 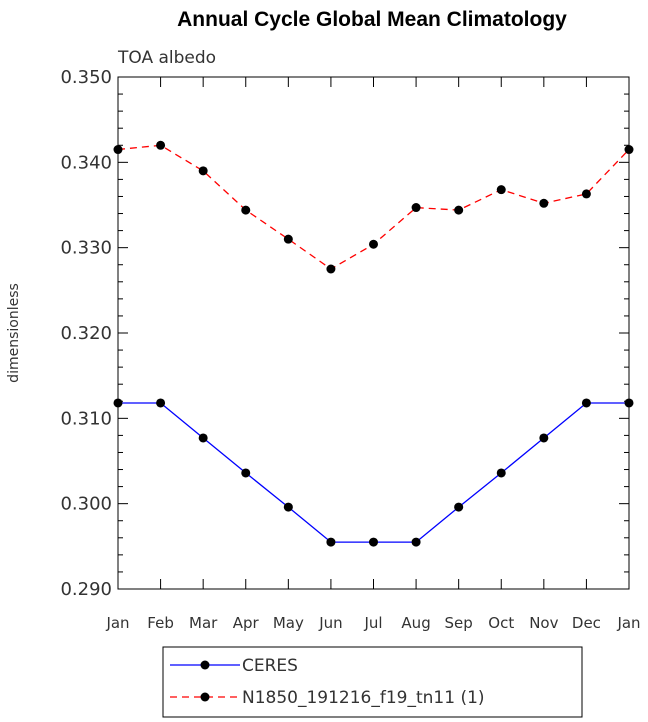 I want to click on x-tick-label: Jul, so click(x=372, y=623).